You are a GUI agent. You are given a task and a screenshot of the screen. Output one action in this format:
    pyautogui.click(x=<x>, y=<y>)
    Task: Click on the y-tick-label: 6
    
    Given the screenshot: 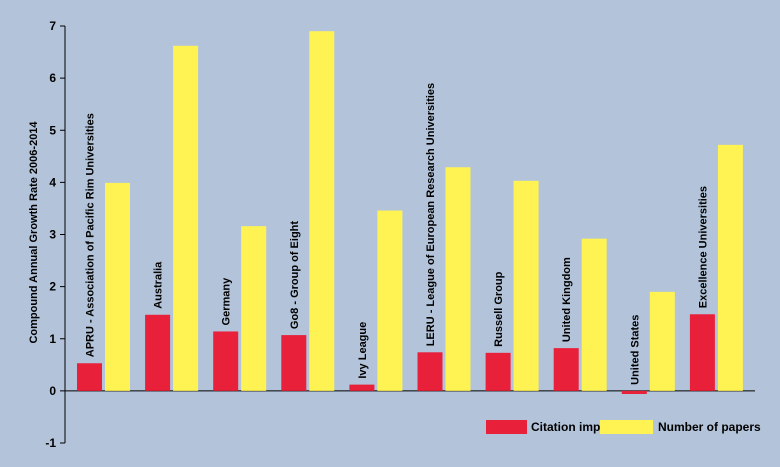 What is the action you would take?
    pyautogui.click(x=52, y=78)
    